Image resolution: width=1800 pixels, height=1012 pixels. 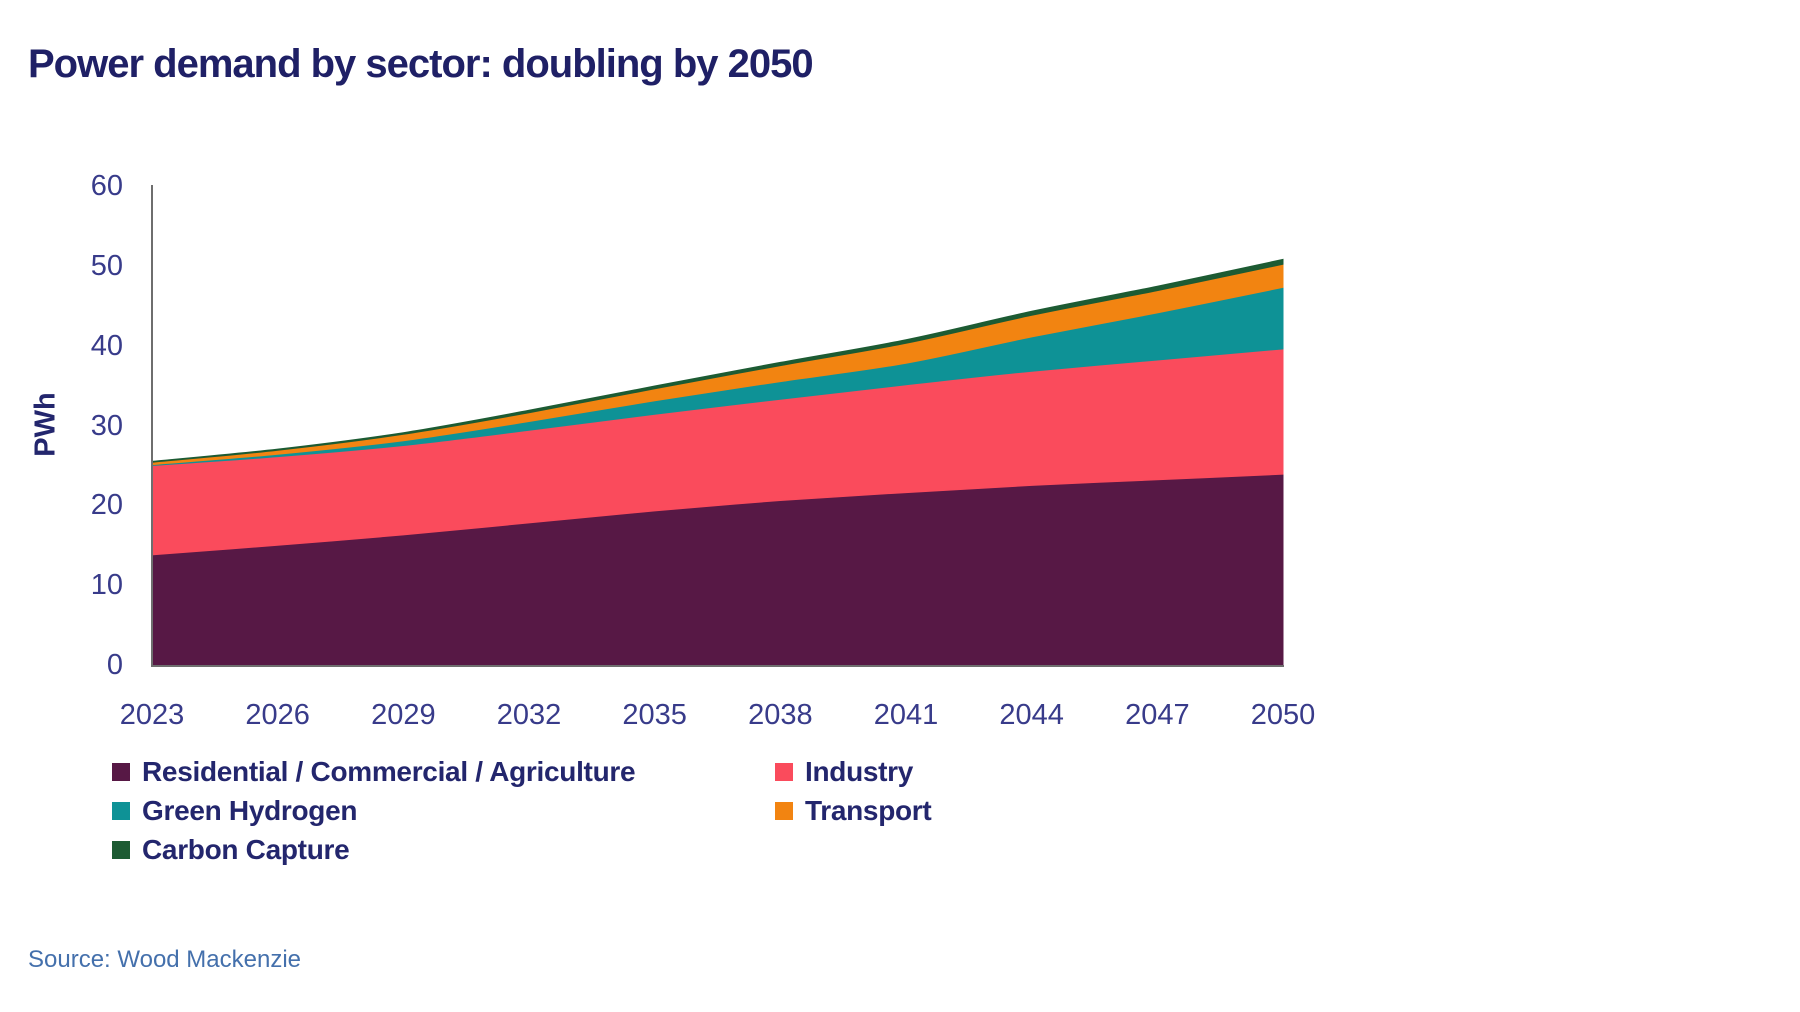 What do you see at coordinates (784, 811) in the screenshot?
I see `legend-swatch-transport` at bounding box center [784, 811].